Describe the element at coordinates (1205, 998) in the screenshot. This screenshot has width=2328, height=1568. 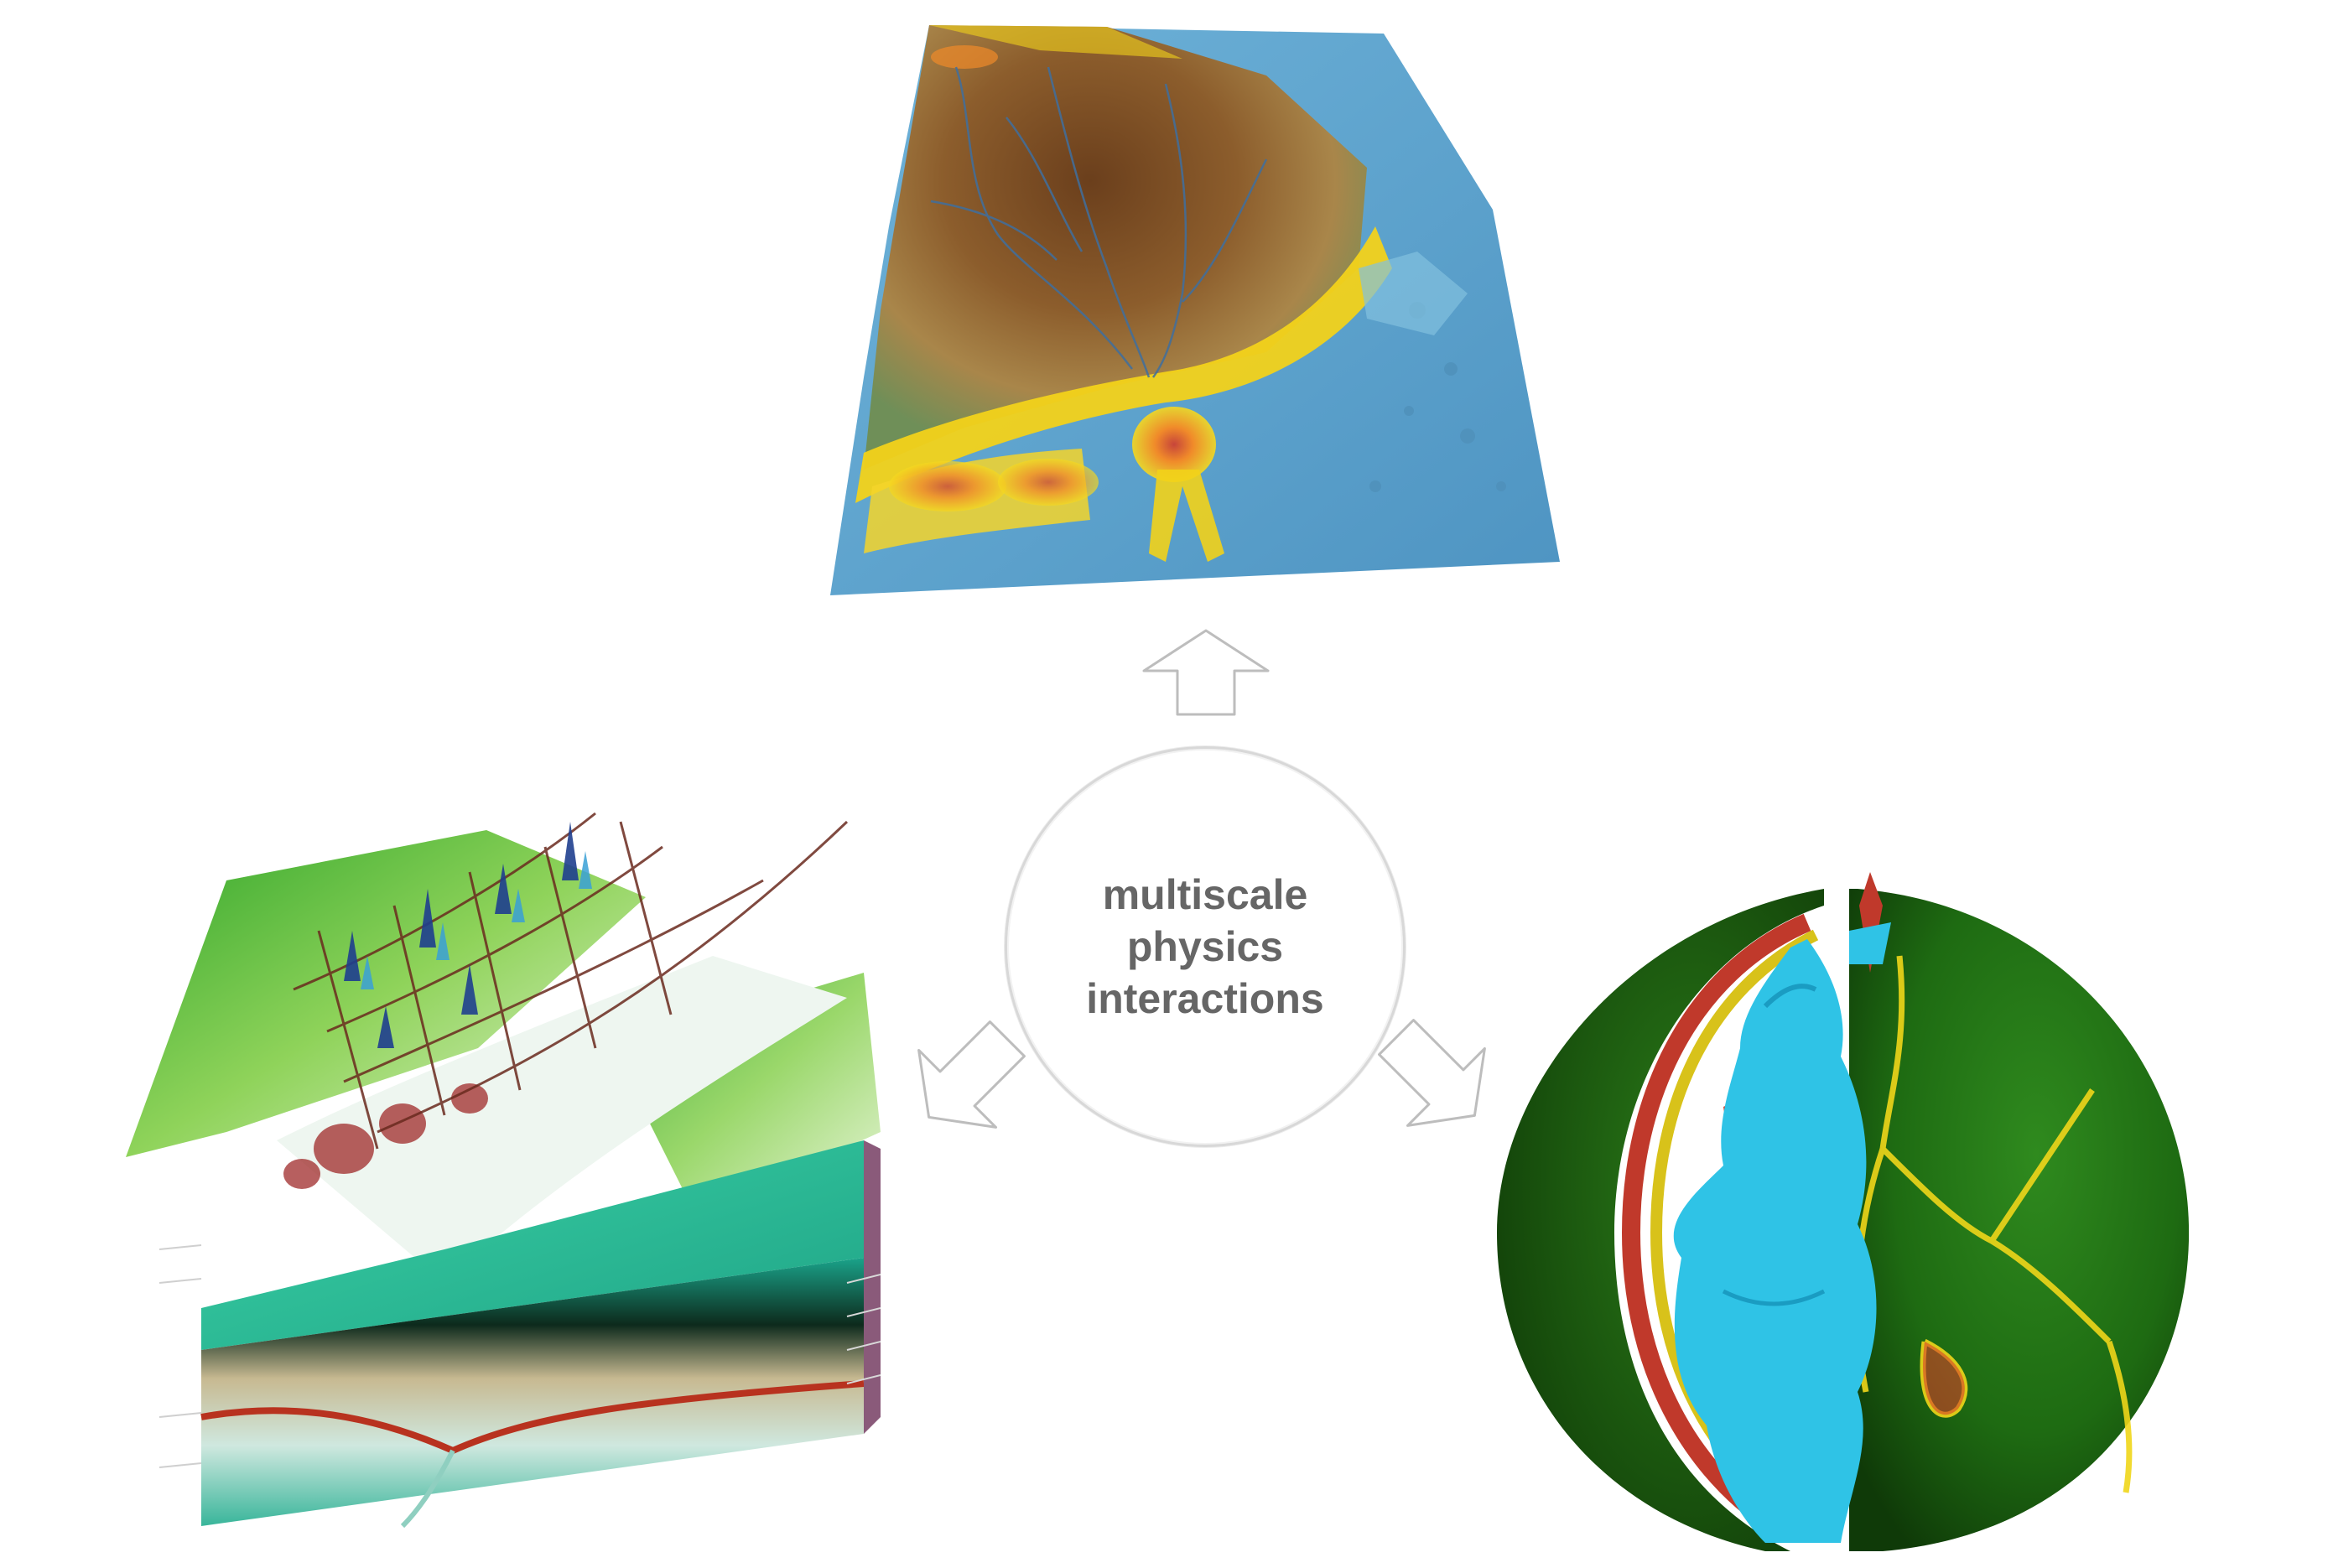
I see `center-label-line-3: interactions` at that location.